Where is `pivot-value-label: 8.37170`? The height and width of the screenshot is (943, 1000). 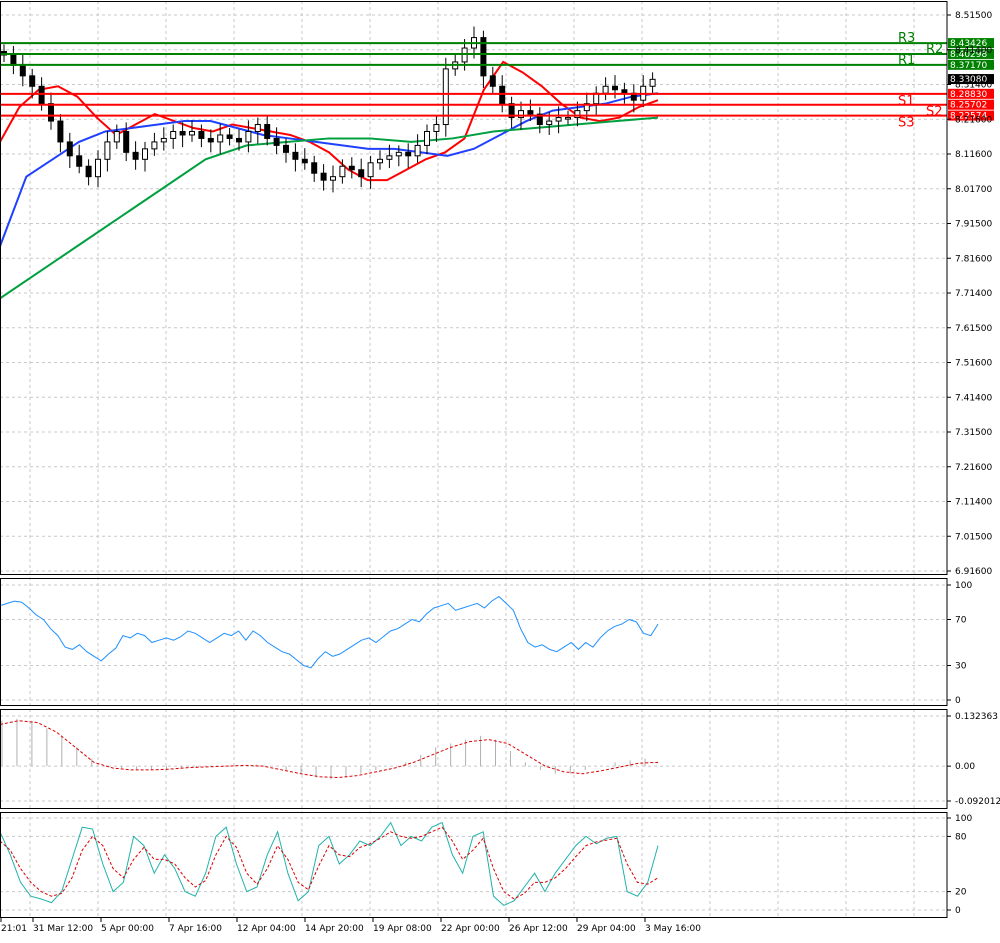
pivot-value-label: 8.37170 is located at coordinates (968, 66).